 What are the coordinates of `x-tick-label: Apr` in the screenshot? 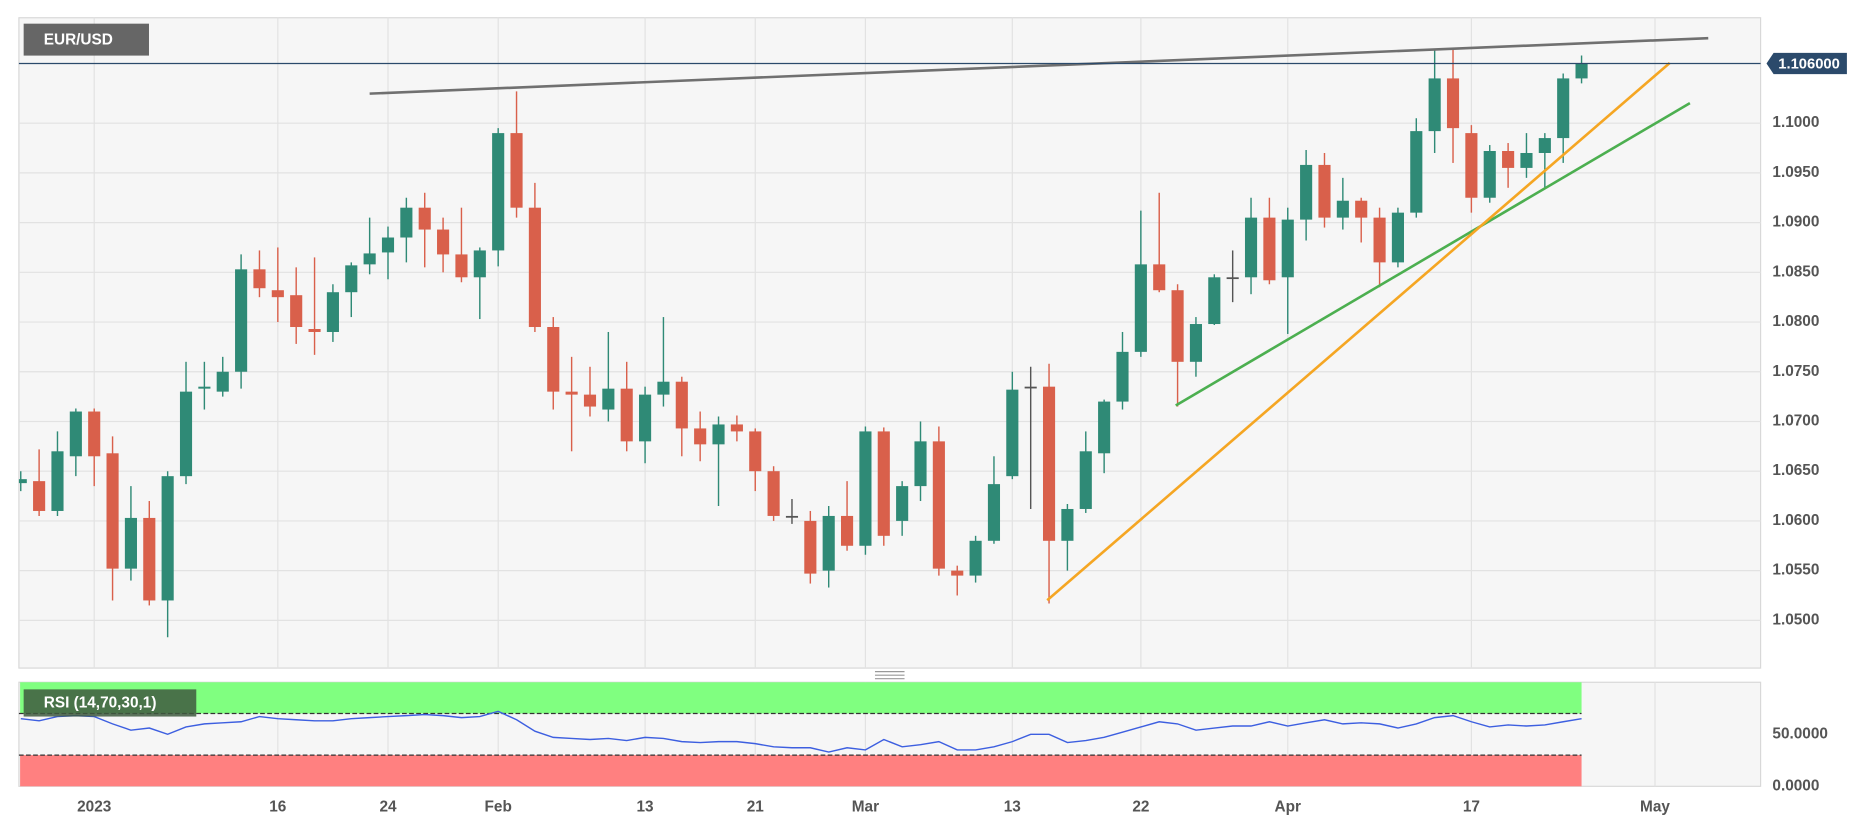 It's located at (1288, 807).